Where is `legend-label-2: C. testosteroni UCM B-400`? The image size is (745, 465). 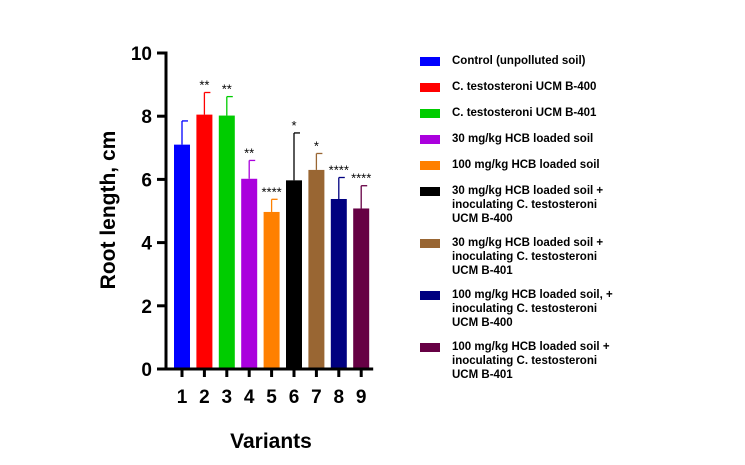 legend-label-2: C. testosteroni UCM B-400 is located at coordinates (524, 87).